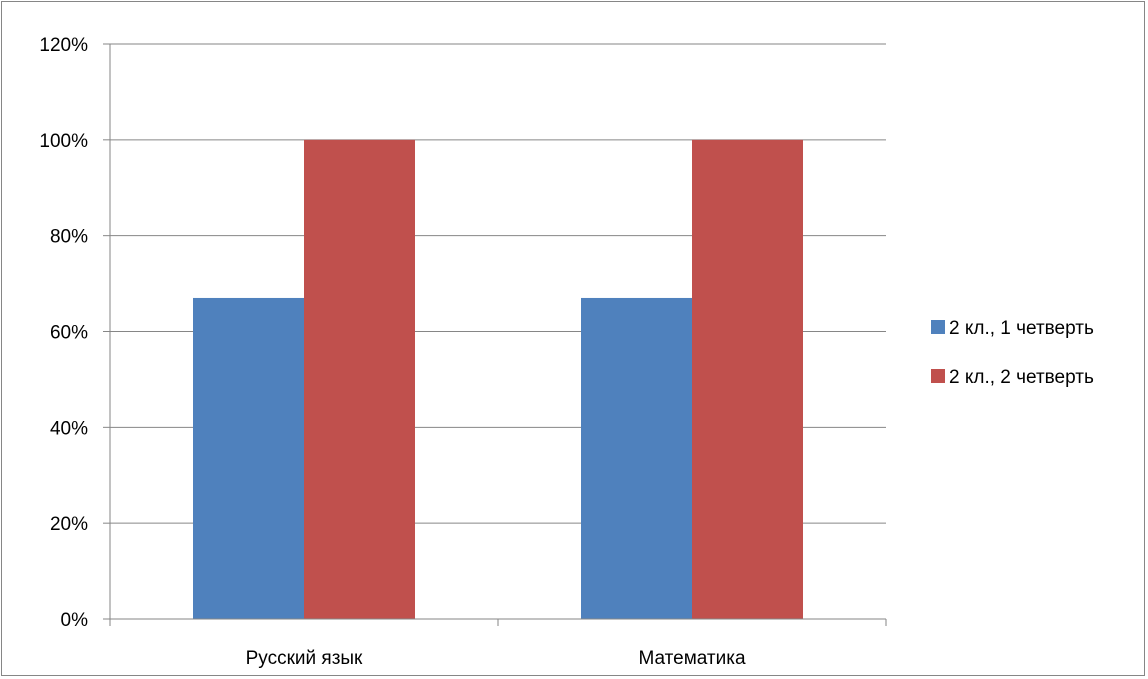 This screenshot has height=679, width=1148. Describe the element at coordinates (692, 658) in the screenshot. I see `x-tick-label: Математика` at that location.